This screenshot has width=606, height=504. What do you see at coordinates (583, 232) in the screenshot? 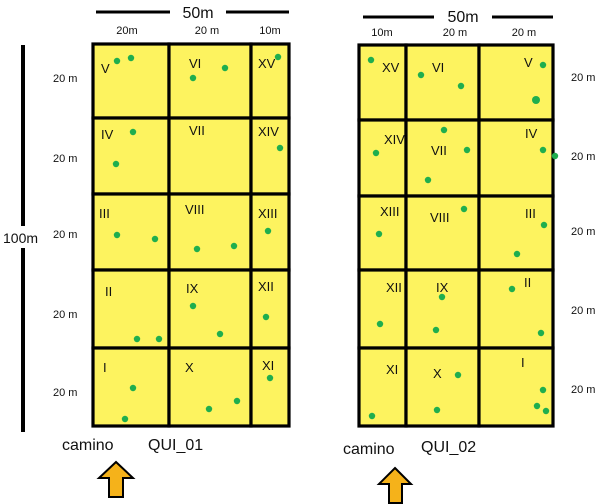
I see `plot-qui-02-row-3-height-label: 20 m` at bounding box center [583, 232].